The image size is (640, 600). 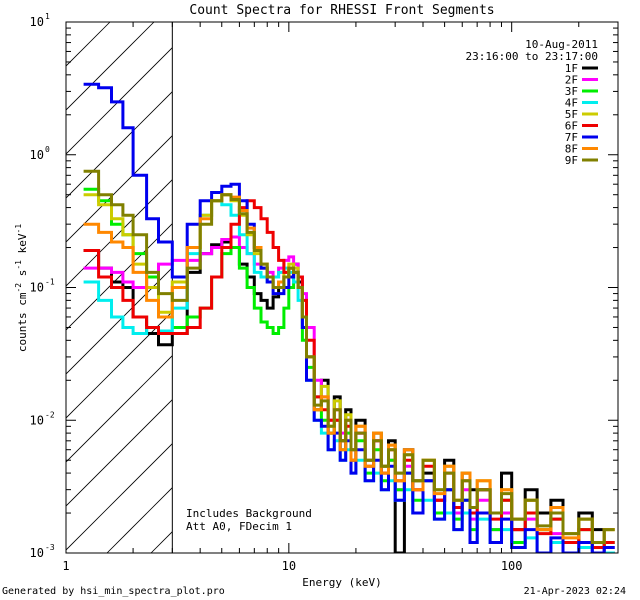 What do you see at coordinates (341, 582) in the screenshot?
I see `x-axis-label: Energy (keV)` at bounding box center [341, 582].